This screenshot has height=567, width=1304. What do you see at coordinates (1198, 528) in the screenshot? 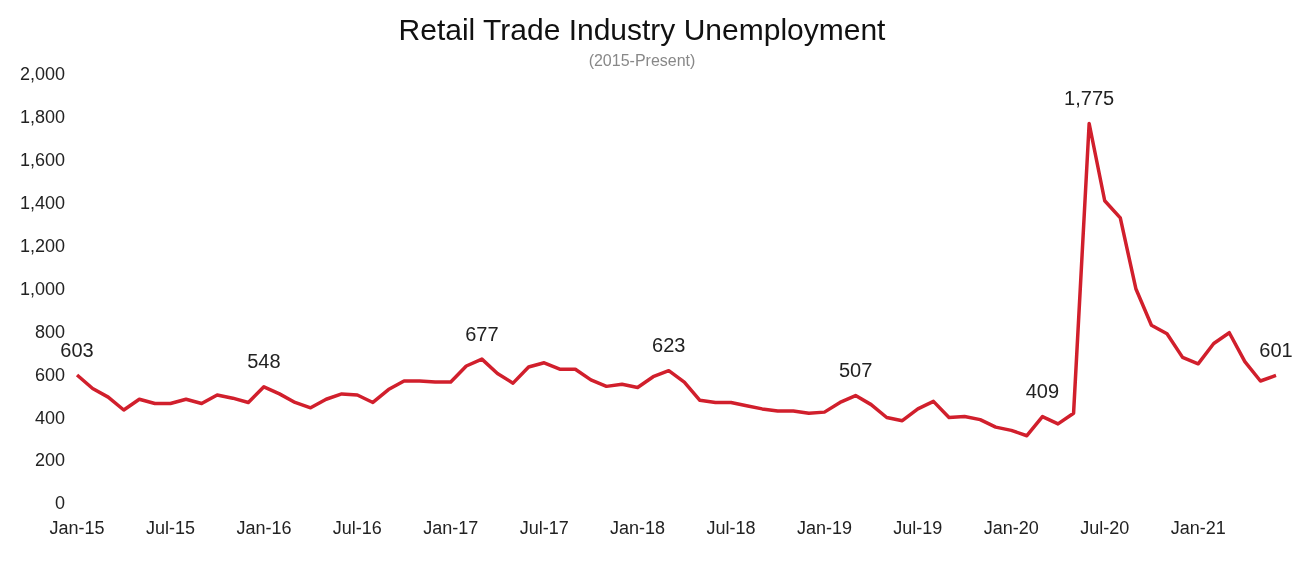
I see `x-tick-label: Jan-21` at bounding box center [1198, 528].